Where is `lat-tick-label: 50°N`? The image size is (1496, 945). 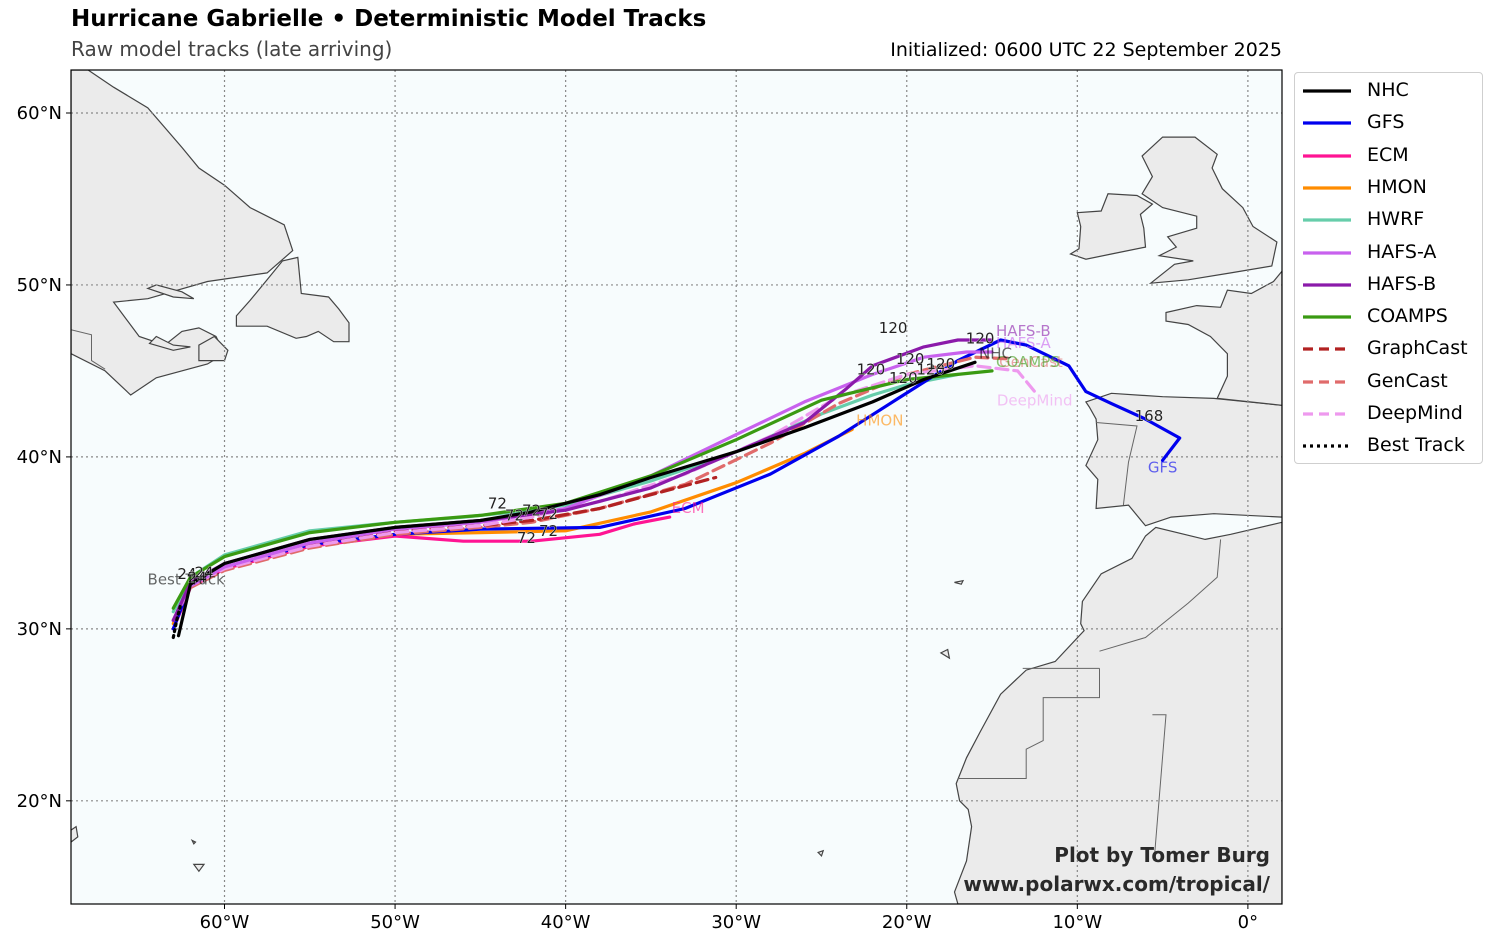
lat-tick-label: 50°N is located at coordinates (39, 285).